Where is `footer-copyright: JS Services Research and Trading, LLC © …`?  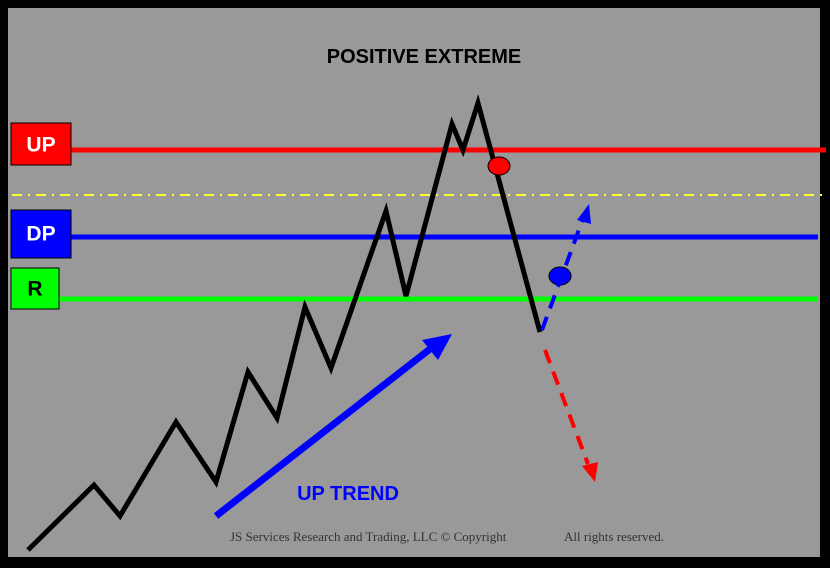 footer-copyright: JS Services Research and Trading, LLC © … is located at coordinates (368, 536).